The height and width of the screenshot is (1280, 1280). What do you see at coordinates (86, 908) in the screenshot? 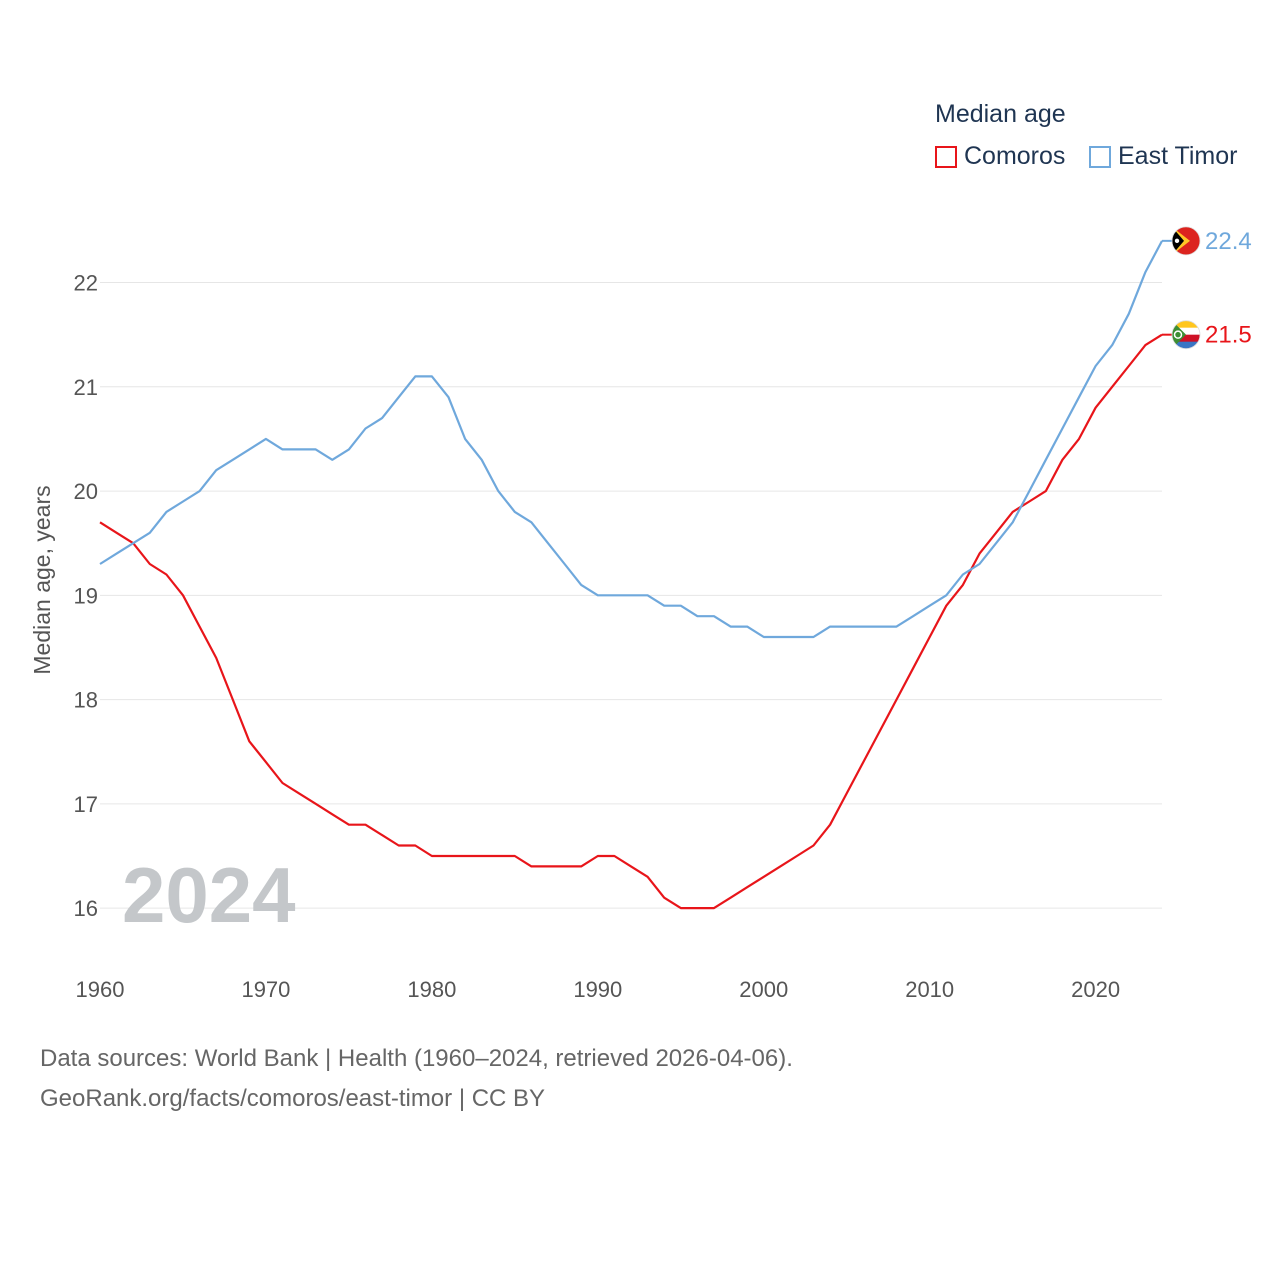
I see `y-tick-16: 16` at bounding box center [86, 908].